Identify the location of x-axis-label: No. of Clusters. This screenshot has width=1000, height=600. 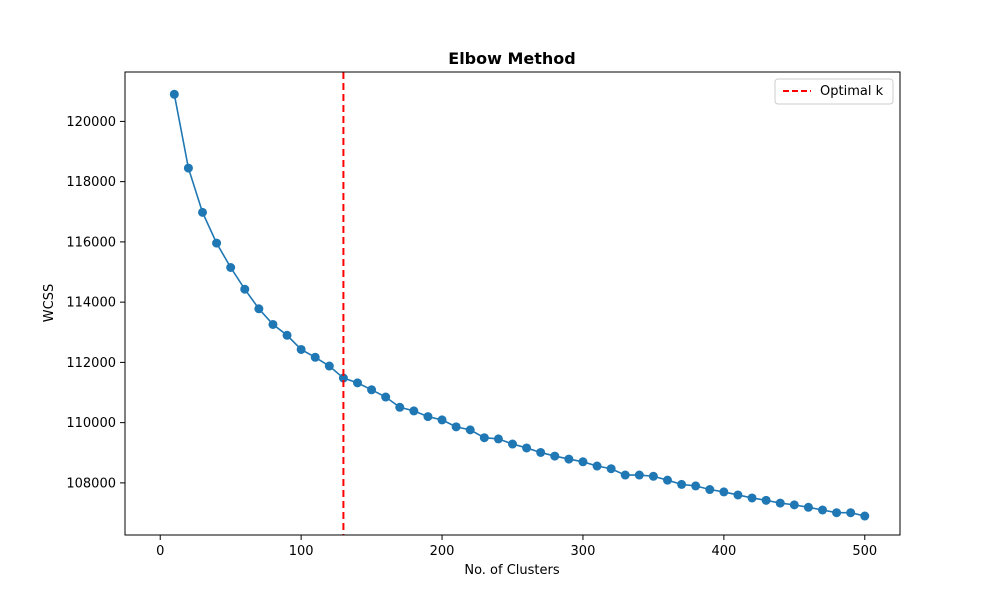
(512, 570).